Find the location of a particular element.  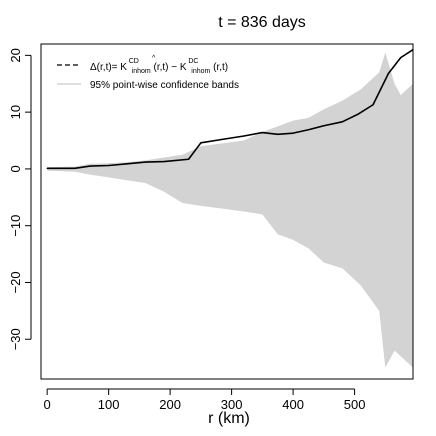

y-axis: −30 −20 −10 0 10 20 is located at coordinates (20, 199).